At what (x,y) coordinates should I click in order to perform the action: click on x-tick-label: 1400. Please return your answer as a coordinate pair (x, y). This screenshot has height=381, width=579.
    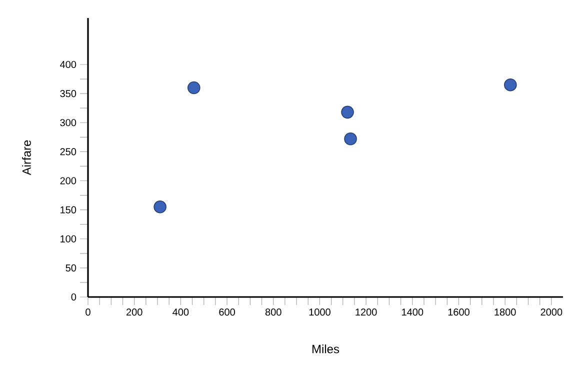
    Looking at the image, I should click on (413, 312).